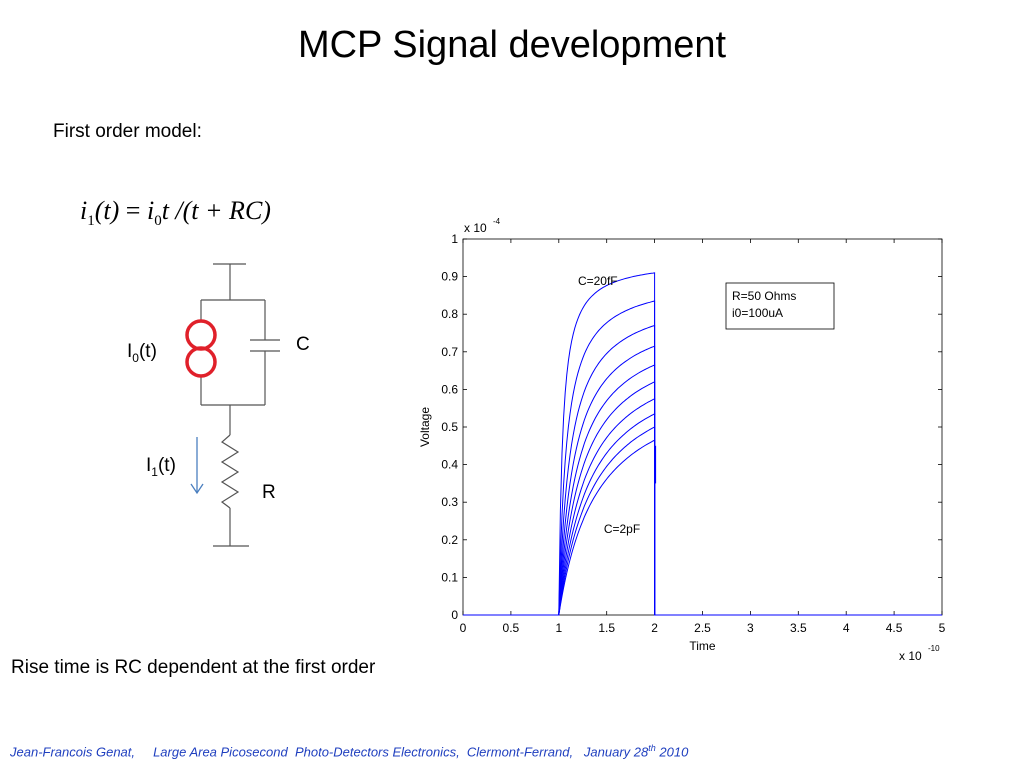 The width and height of the screenshot is (1024, 768). I want to click on resistor-label: R, so click(269, 492).